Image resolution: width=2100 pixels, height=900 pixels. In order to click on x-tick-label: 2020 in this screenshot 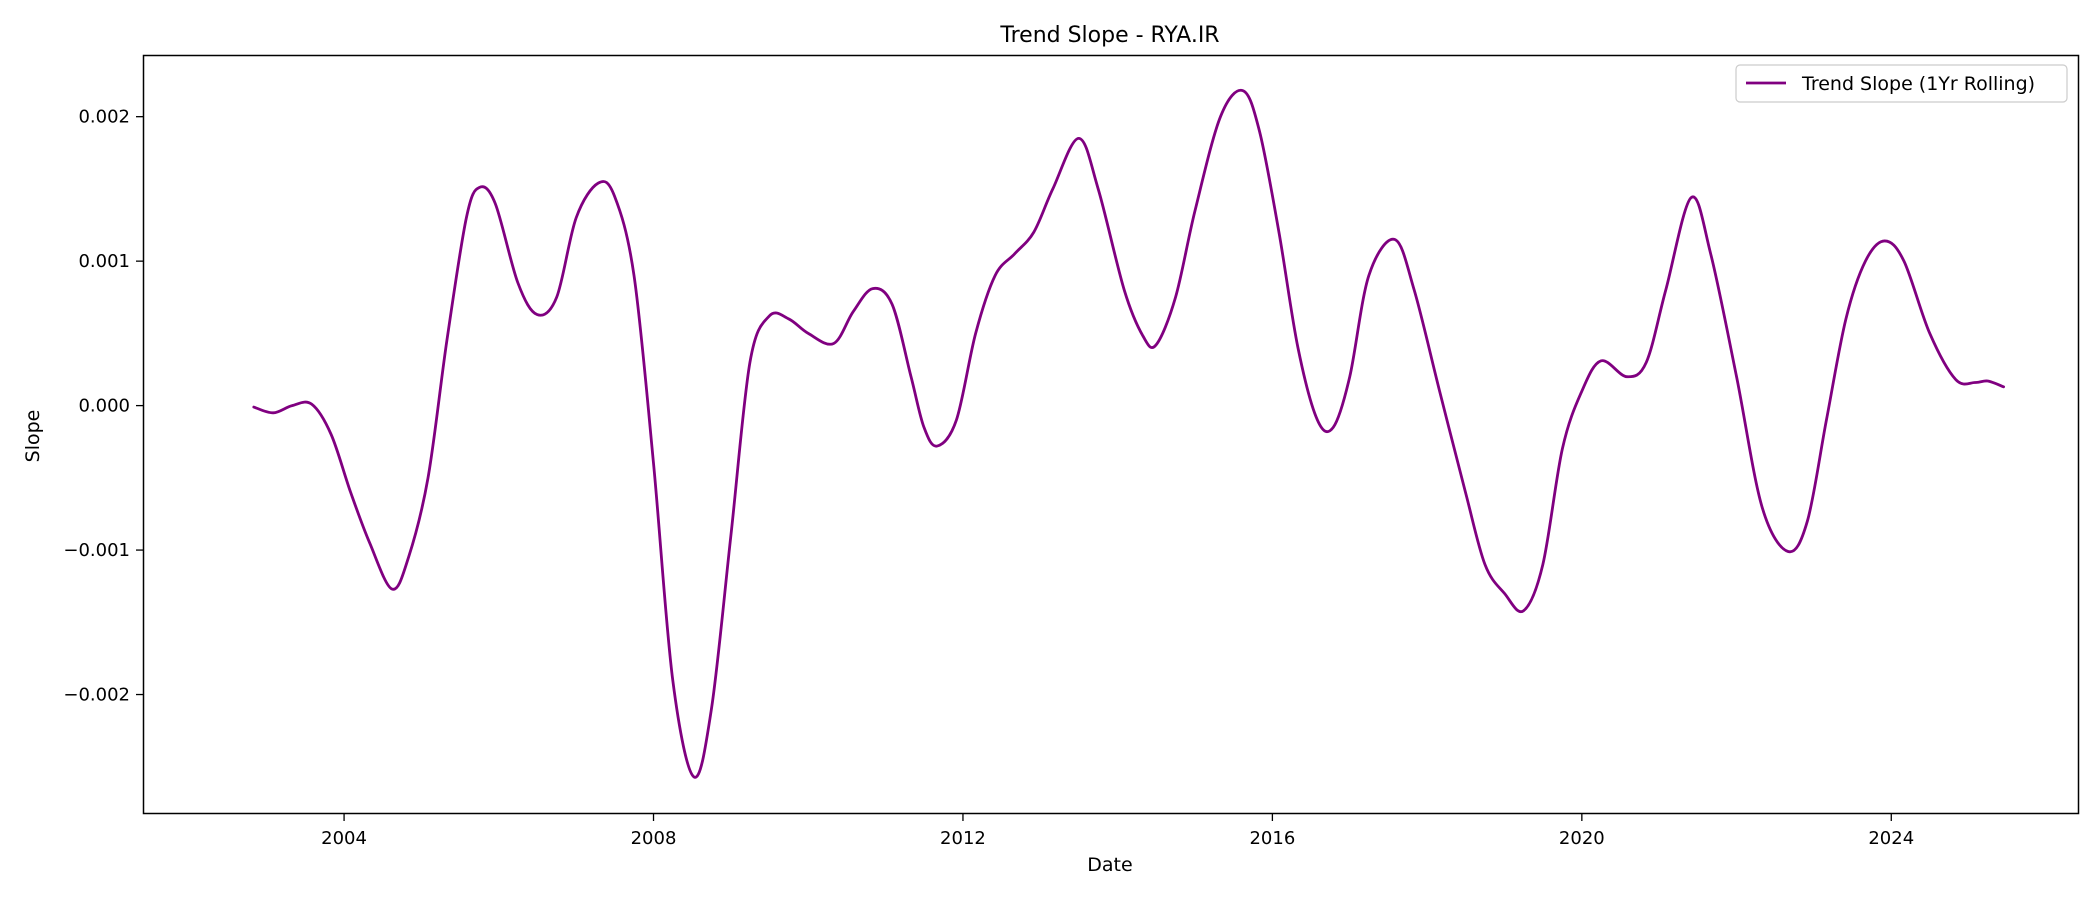, I will do `click(1582, 838)`.